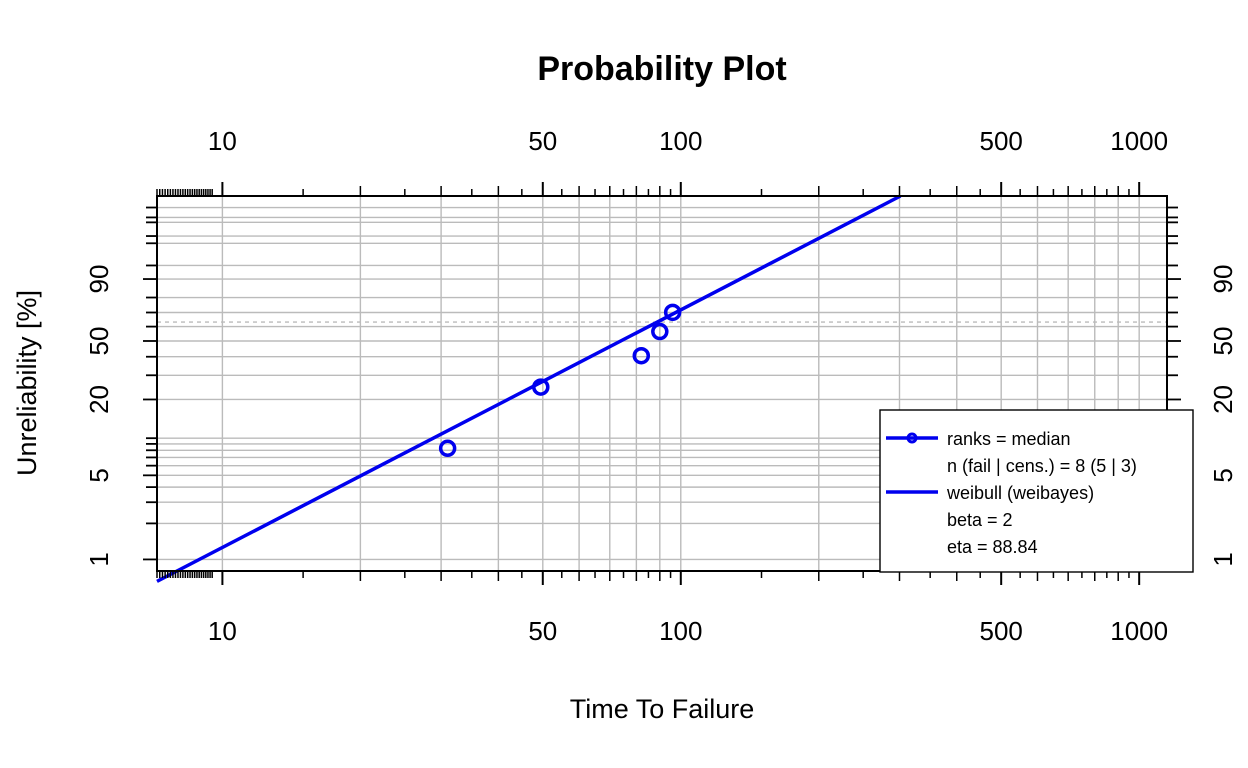 This screenshot has width=1248, height=768. Describe the element at coordinates (1009, 439) in the screenshot. I see `legend-entry-text: ranks = median` at that location.